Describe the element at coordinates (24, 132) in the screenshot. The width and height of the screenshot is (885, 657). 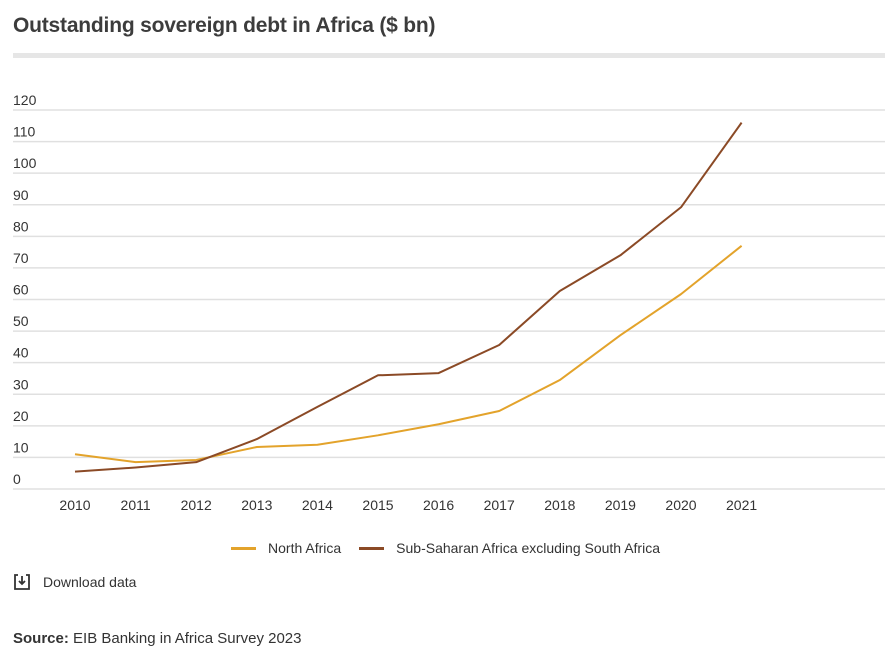
I see `y-tick-label: 110` at that location.